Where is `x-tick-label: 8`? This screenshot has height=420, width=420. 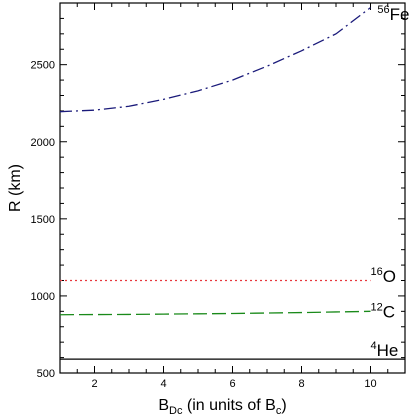
x-tick-label: 8 is located at coordinates (301, 384).